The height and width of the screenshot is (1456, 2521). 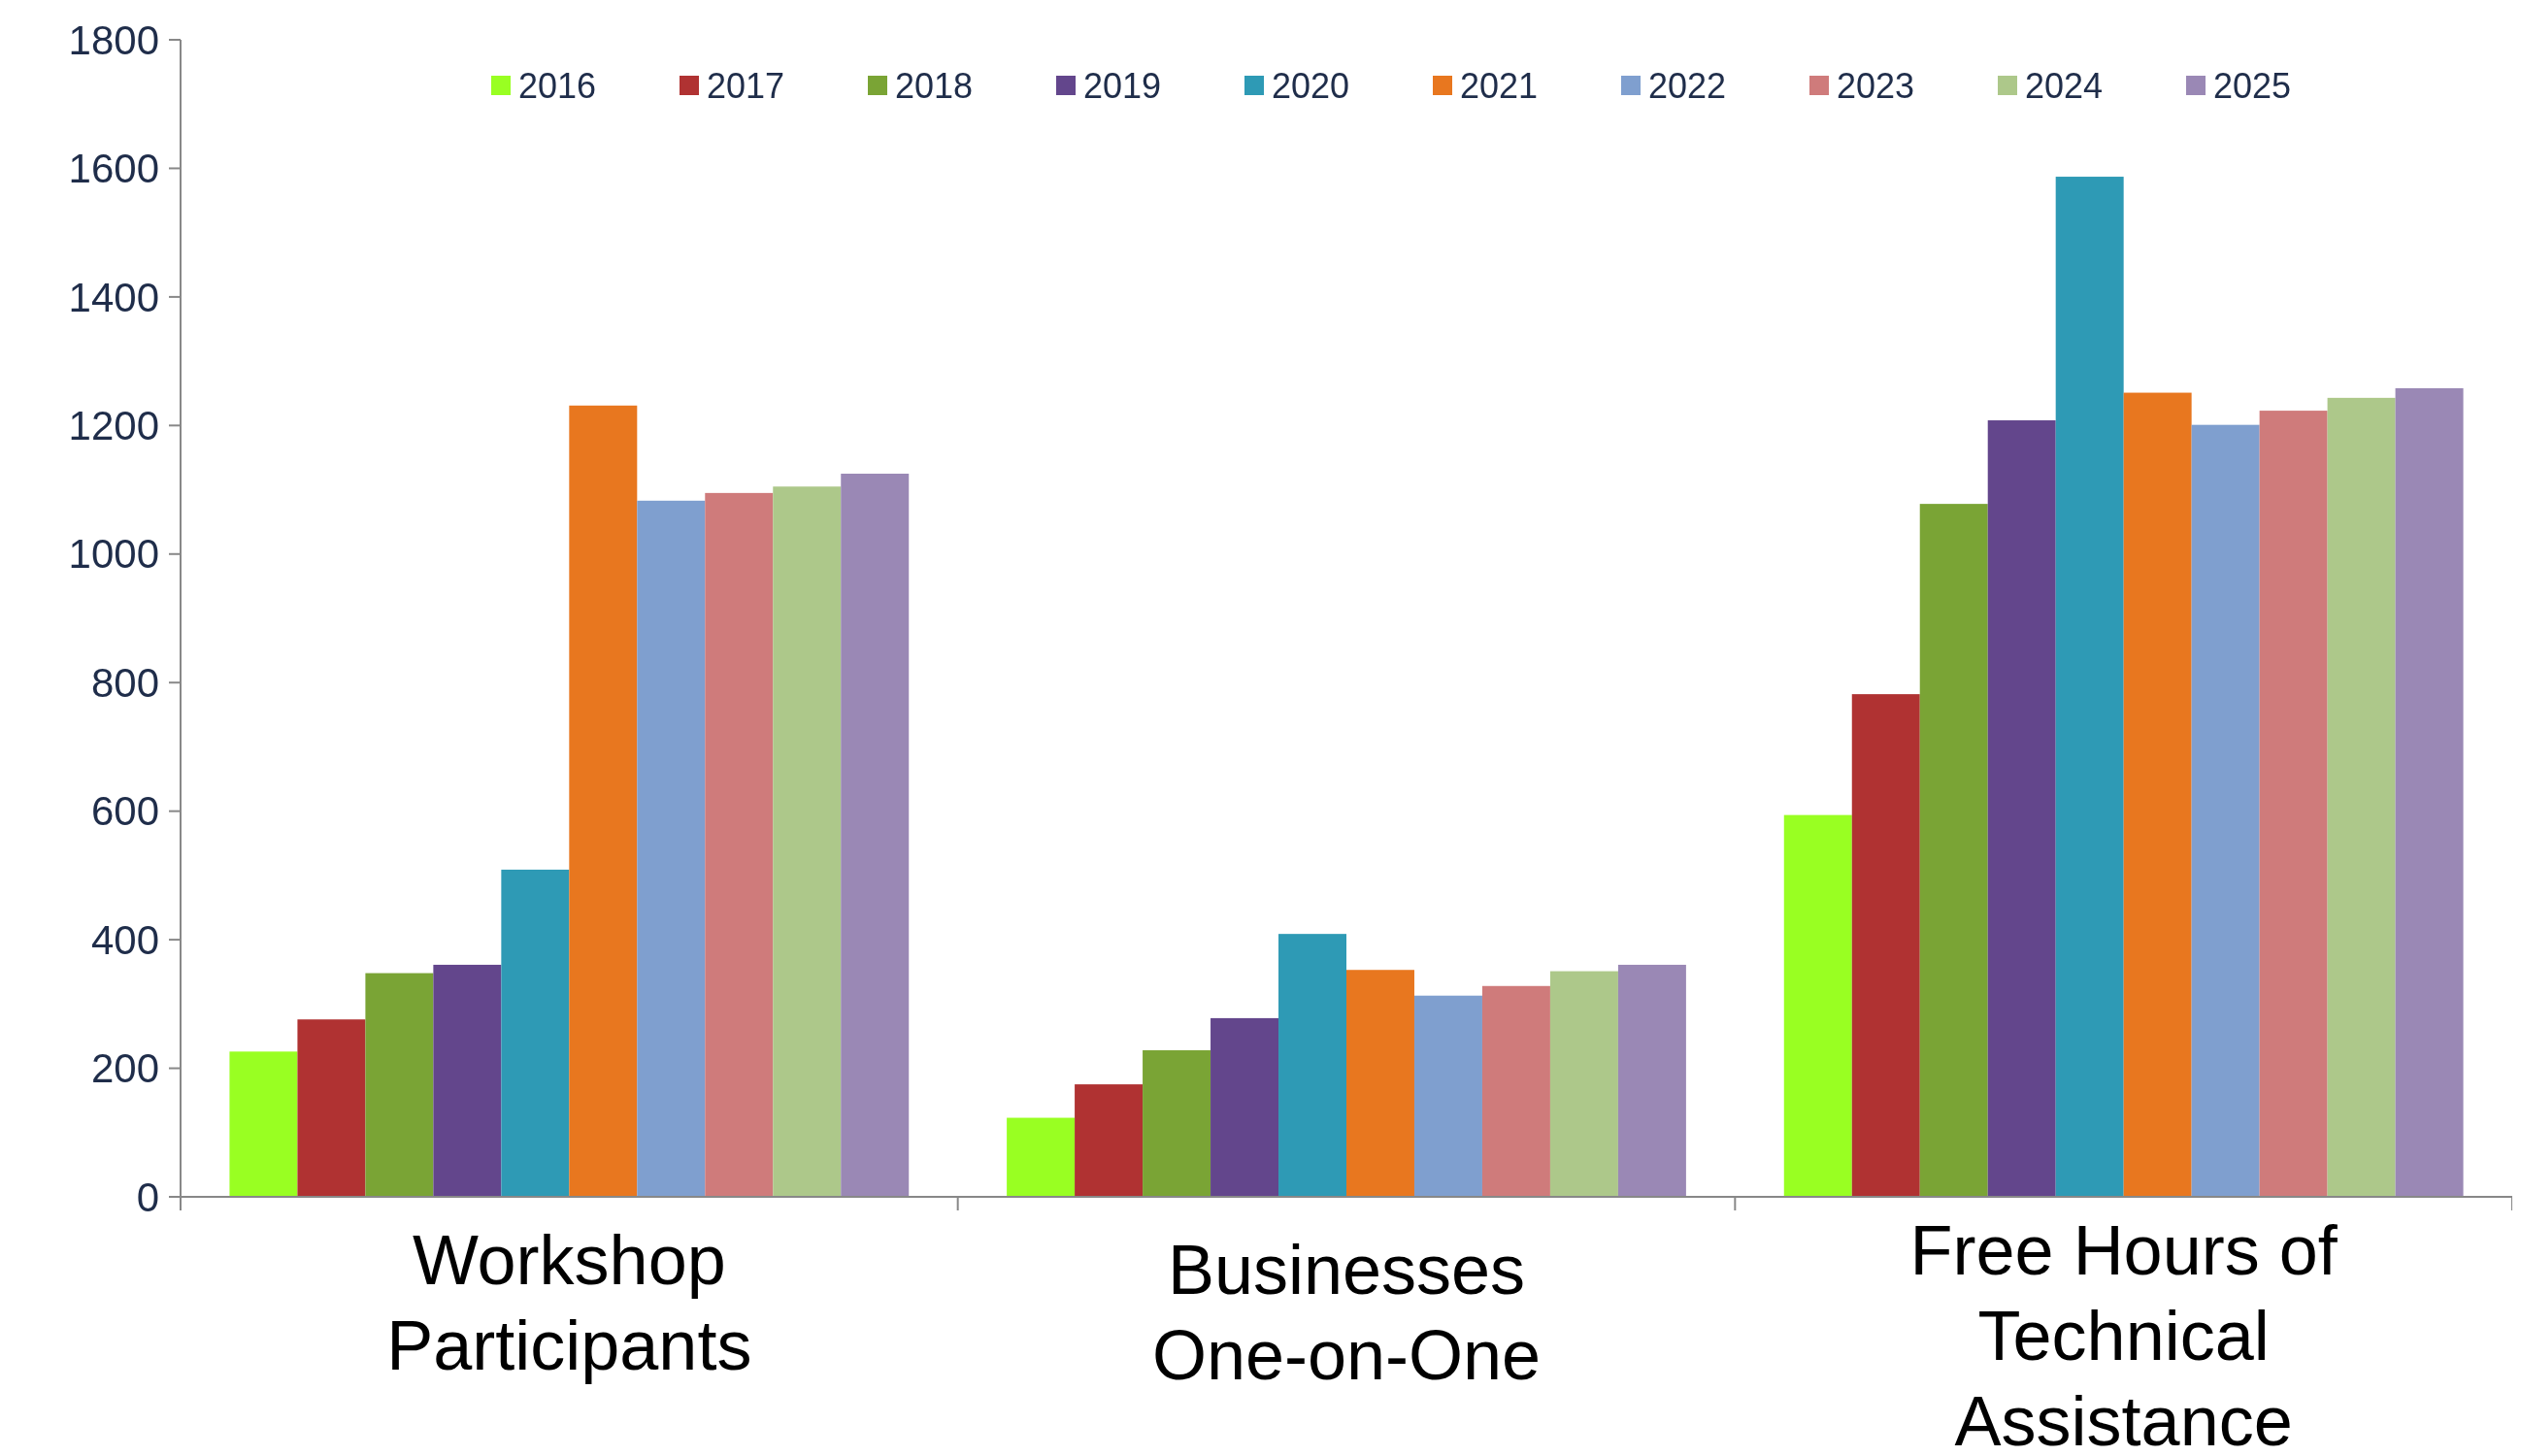 I want to click on y-tick-label: 400, so click(x=125, y=939).